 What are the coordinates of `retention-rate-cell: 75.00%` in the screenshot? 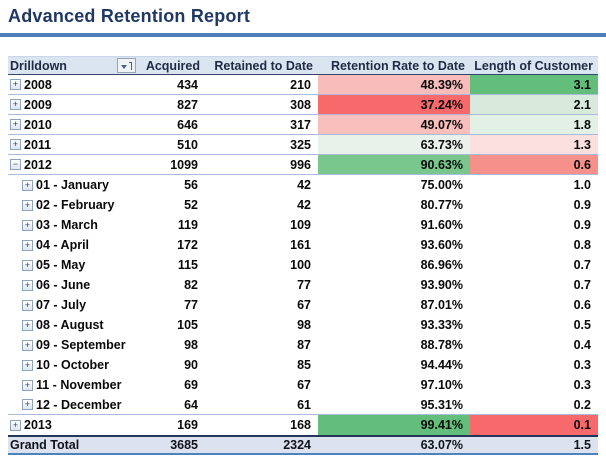 It's located at (394, 185).